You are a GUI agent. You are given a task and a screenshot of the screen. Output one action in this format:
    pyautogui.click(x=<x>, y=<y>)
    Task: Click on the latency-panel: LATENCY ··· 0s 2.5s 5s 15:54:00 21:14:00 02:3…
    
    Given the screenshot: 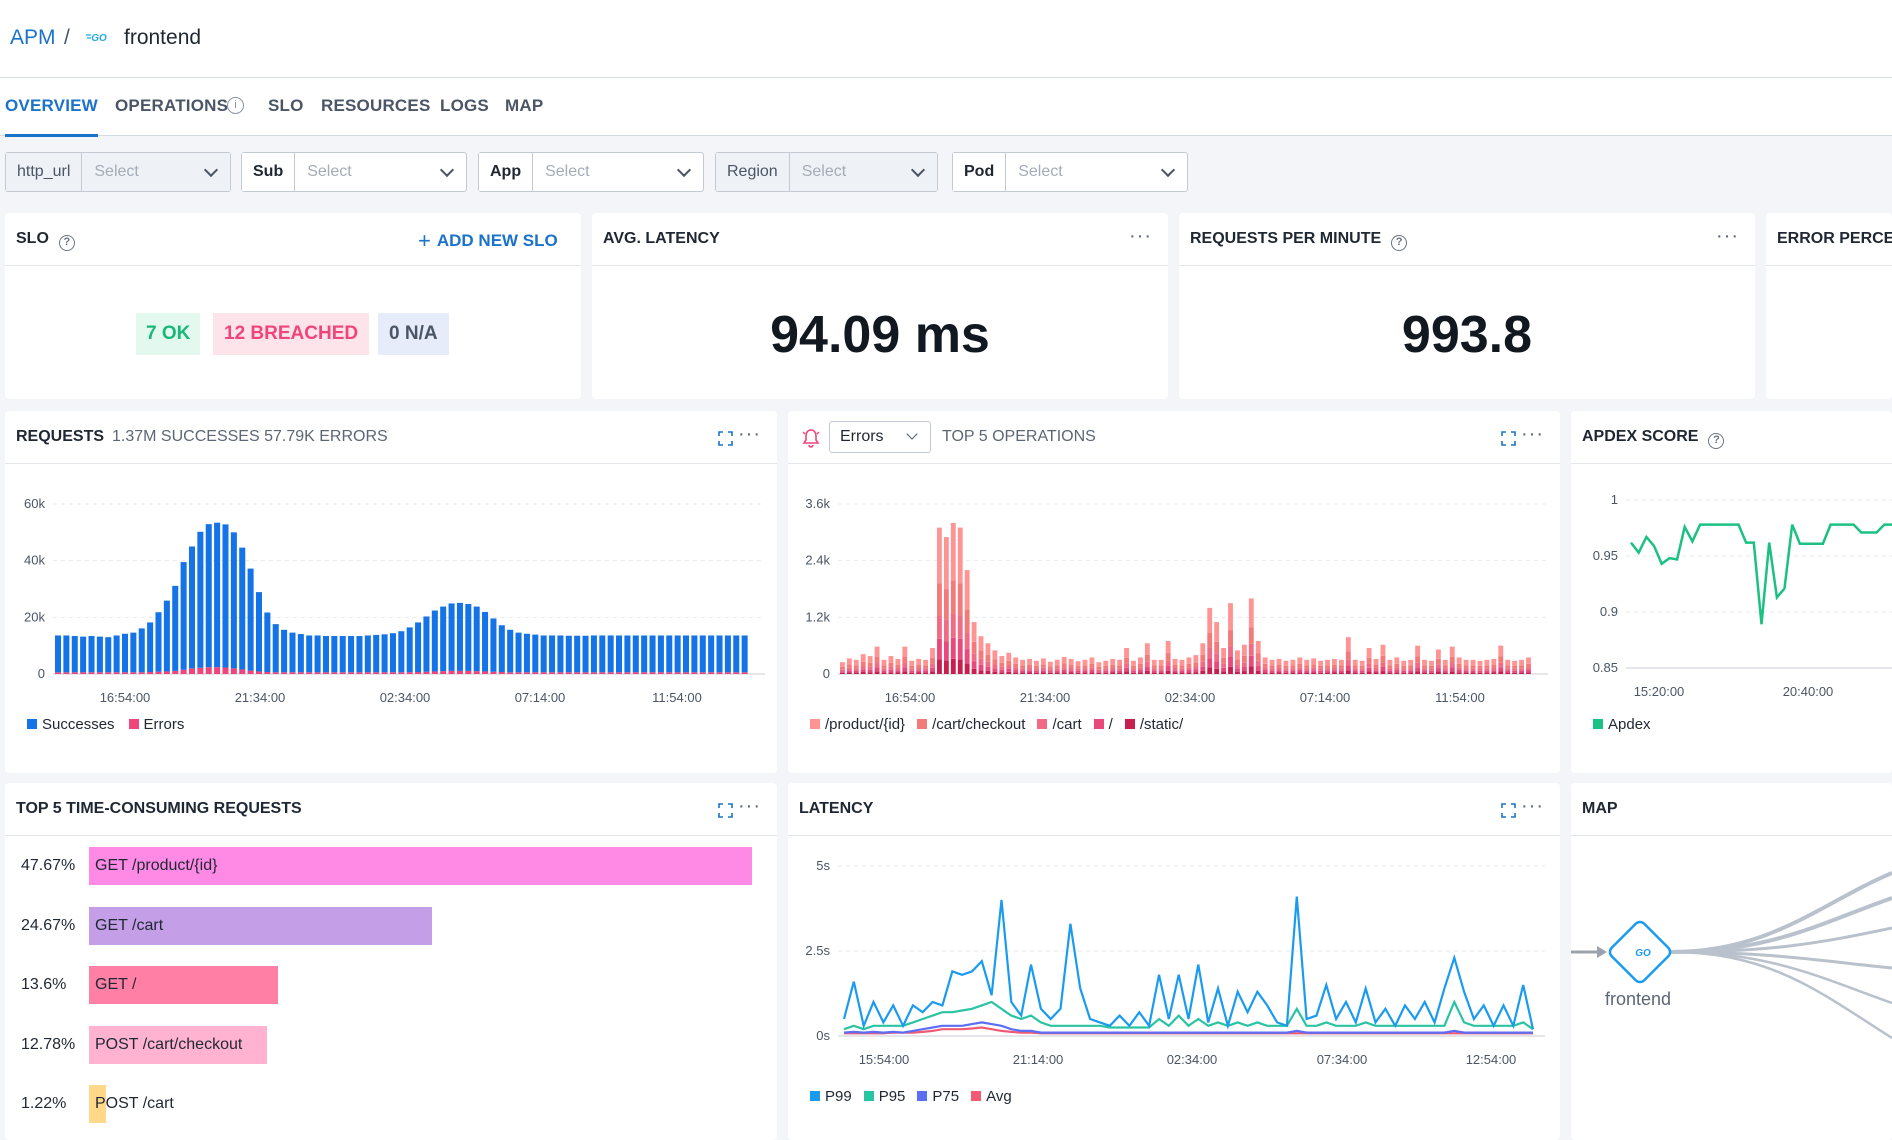 What is the action you would take?
    pyautogui.click(x=1174, y=961)
    